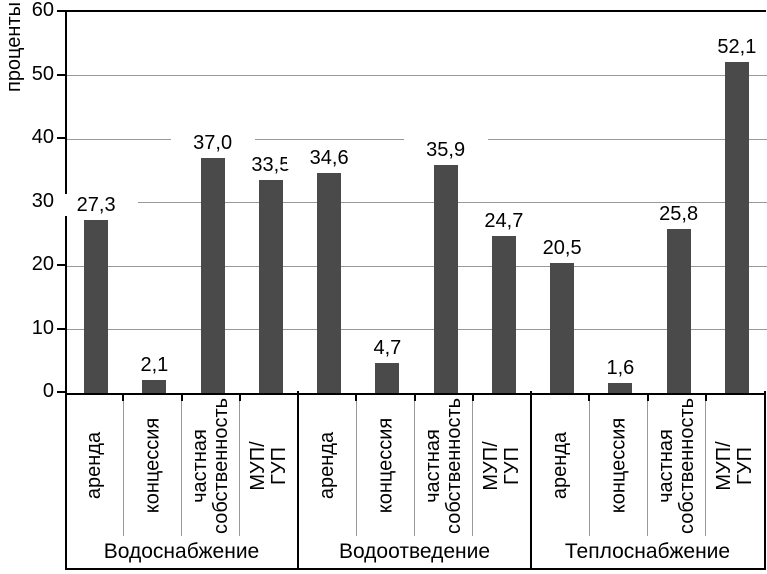  I want to click on y-tick-label: 10, so click(42, 327).